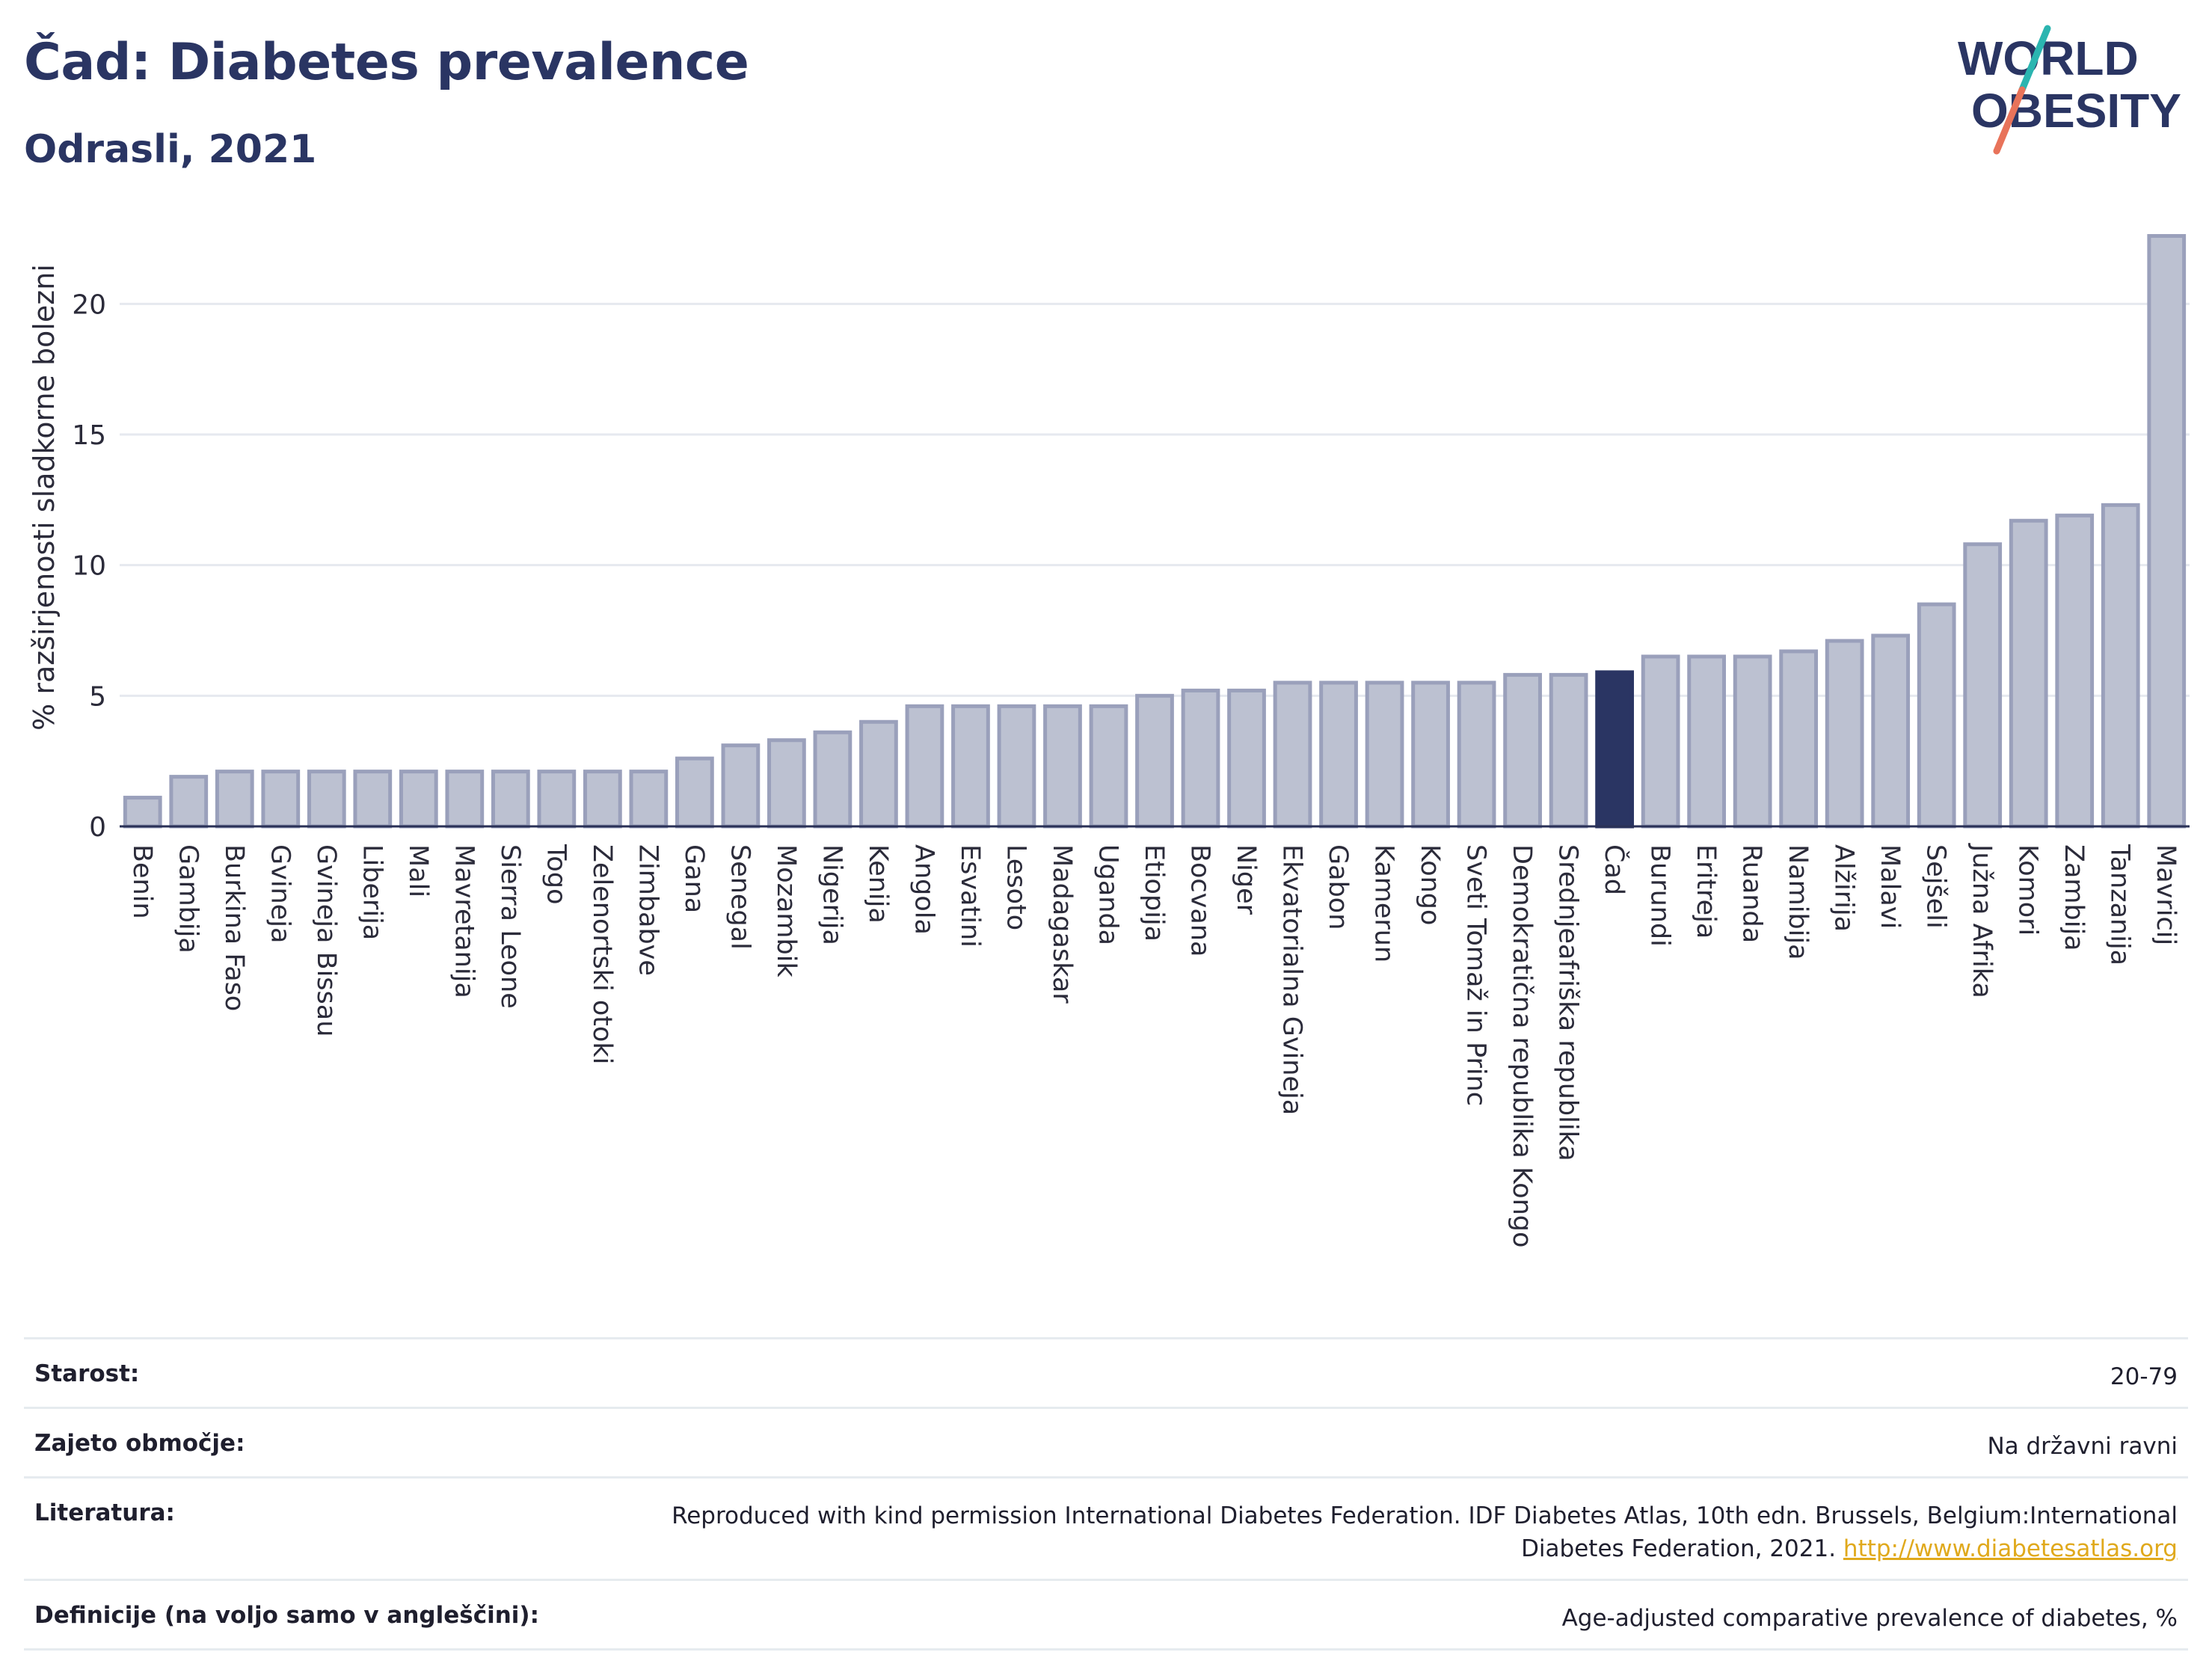 The width and height of the screenshot is (2212, 1655). I want to click on page-title: Čad: Diabetes prevalence, so click(386, 62).